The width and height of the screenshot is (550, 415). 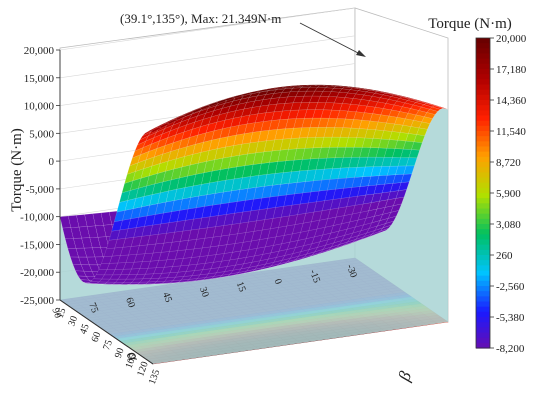 I want to click on colorbar-tick-label: -2,560, so click(x=510, y=287).